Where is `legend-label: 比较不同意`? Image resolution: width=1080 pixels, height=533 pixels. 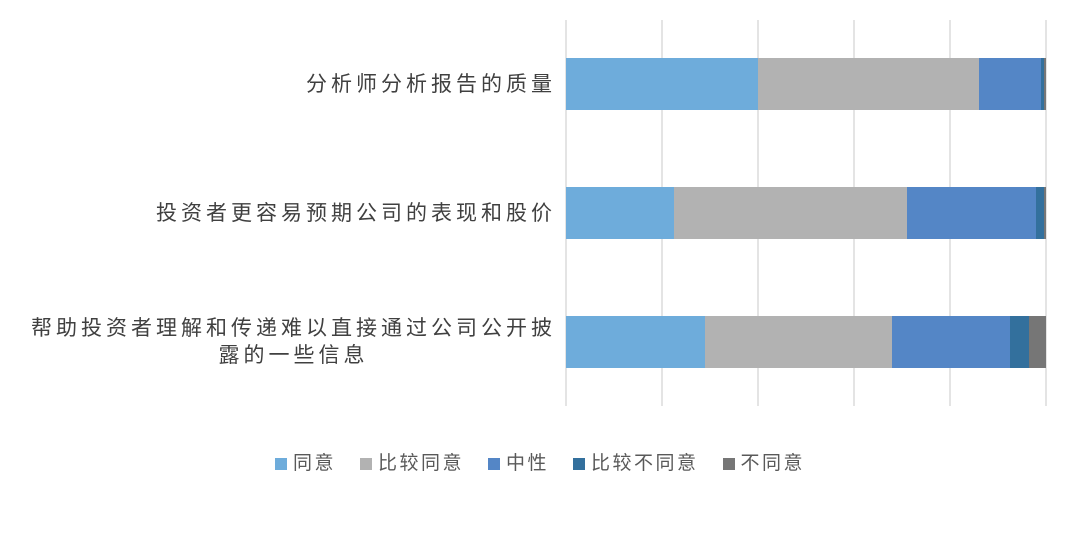 legend-label: 比较不同意 is located at coordinates (645, 463).